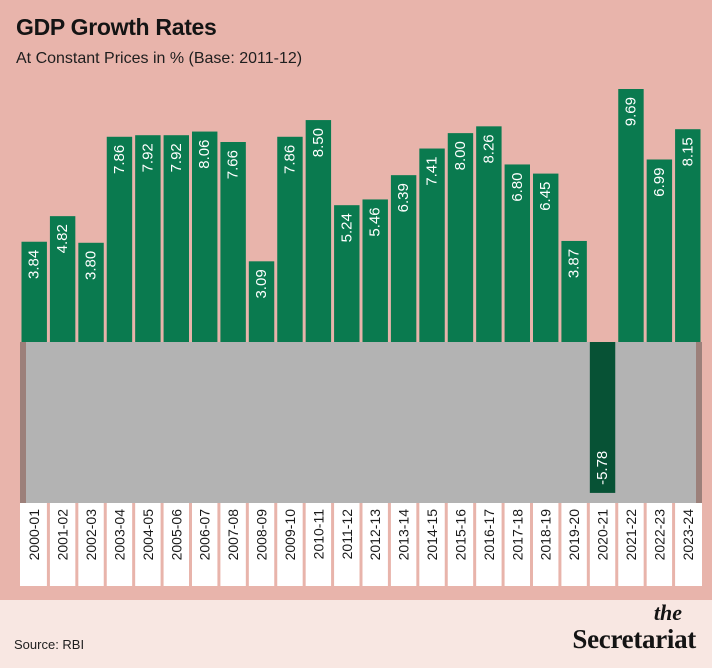  What do you see at coordinates (204, 154) in the screenshot?
I see `data-label-2006-07: 8.06` at bounding box center [204, 154].